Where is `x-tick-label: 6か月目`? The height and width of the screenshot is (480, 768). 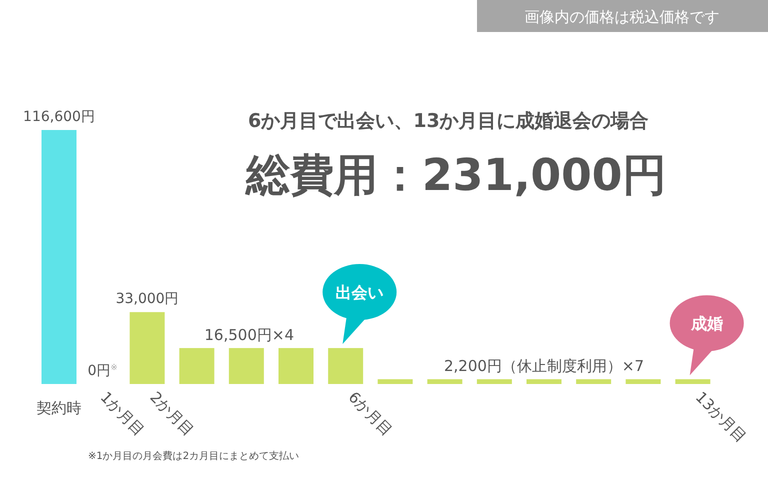
x-tick-label: 6か月目 is located at coordinates (370, 414).